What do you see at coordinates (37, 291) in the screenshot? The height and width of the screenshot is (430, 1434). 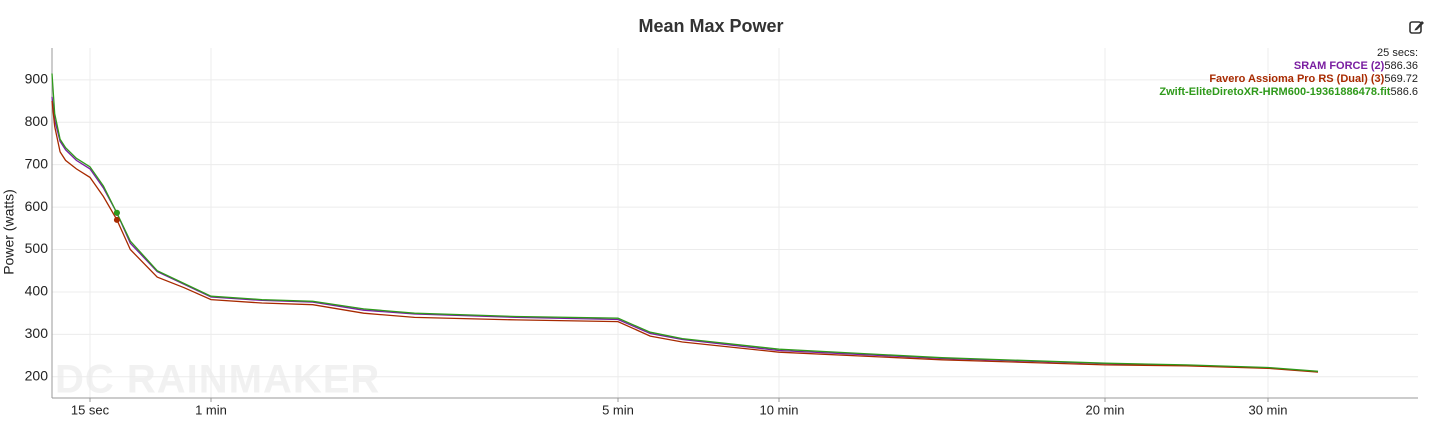 I see `y-tick-label: 400` at bounding box center [37, 291].